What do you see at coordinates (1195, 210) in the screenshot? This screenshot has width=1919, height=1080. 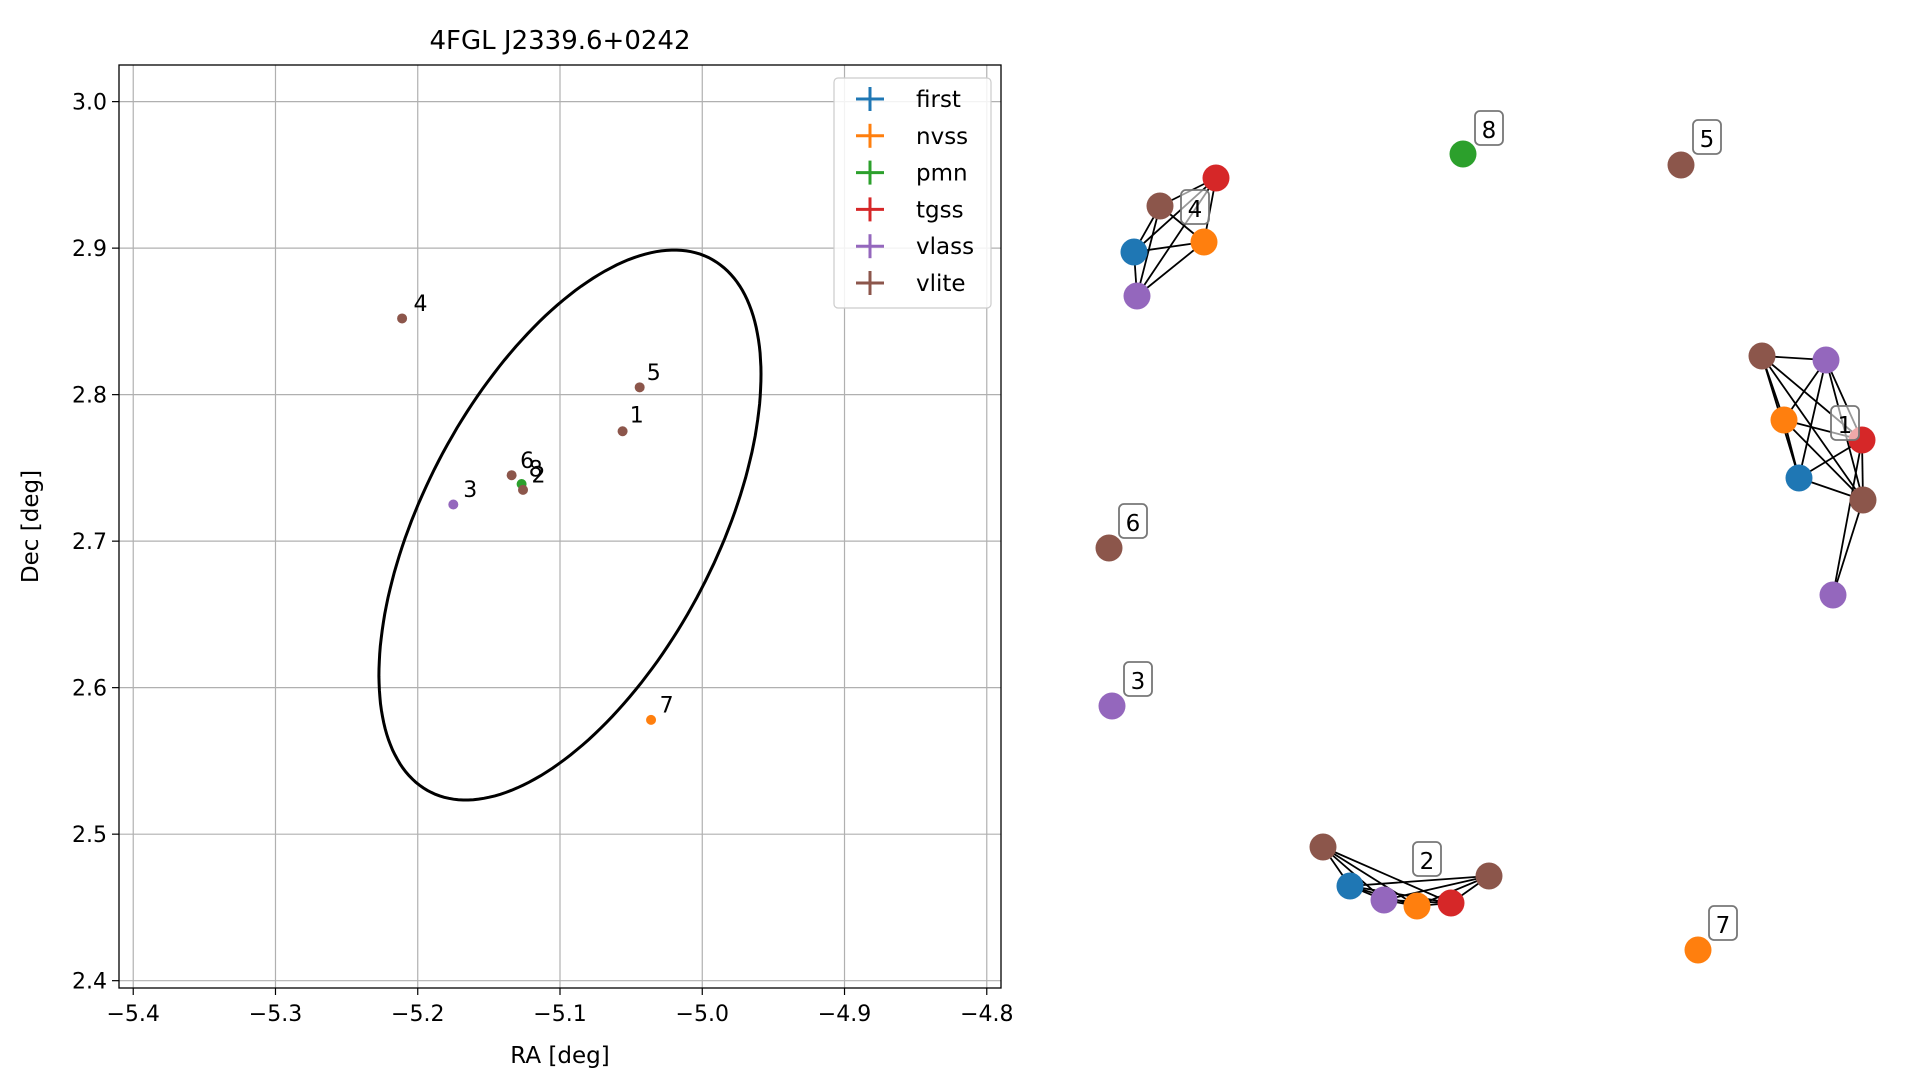 I see `group-label: 4` at bounding box center [1195, 210].